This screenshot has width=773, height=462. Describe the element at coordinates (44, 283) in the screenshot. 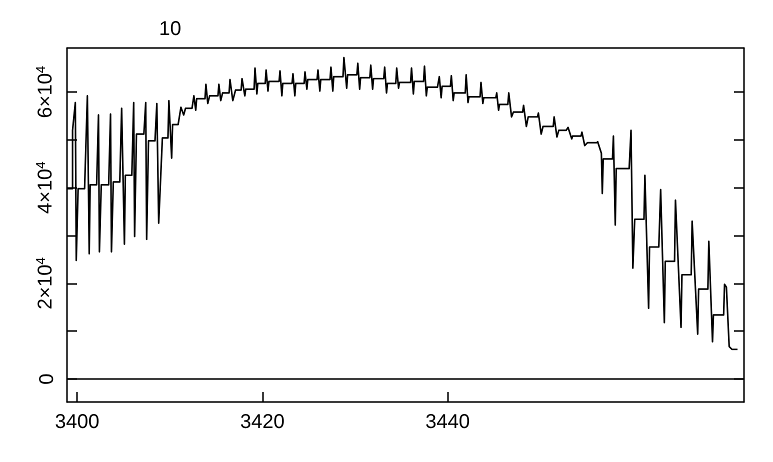

I see `y-tick-label: 2×104` at that location.